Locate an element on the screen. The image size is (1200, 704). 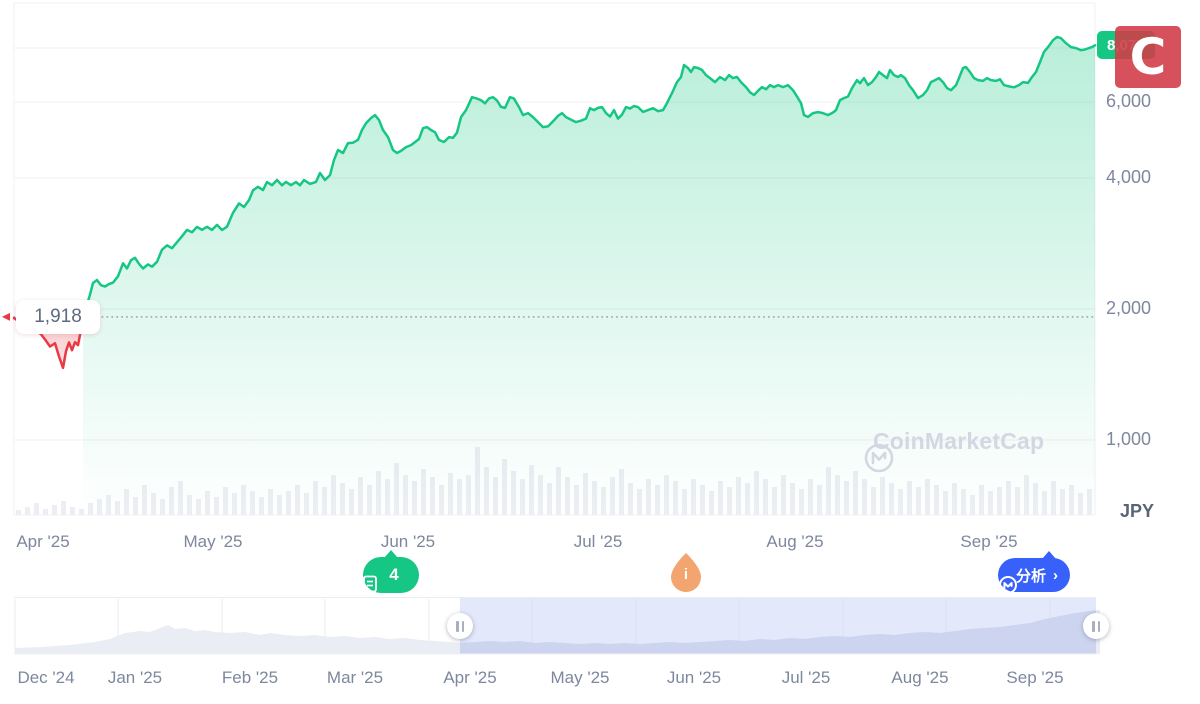
navigator-area-selected is located at coordinates (778, 632).